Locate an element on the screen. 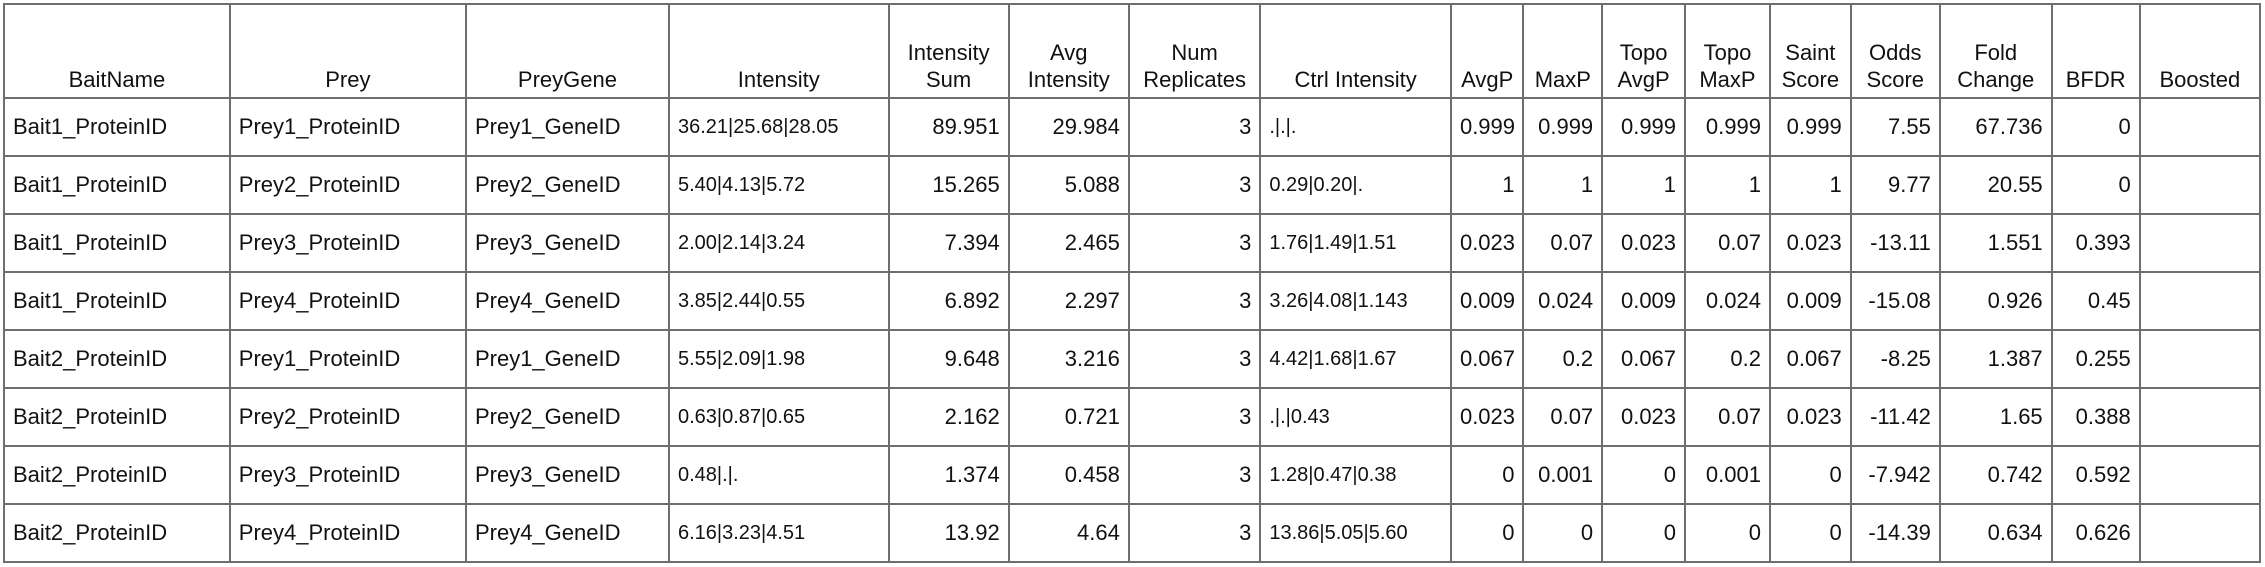 The height and width of the screenshot is (567, 2265). cell-bfdr: 0.45 is located at coordinates (2095, 301).